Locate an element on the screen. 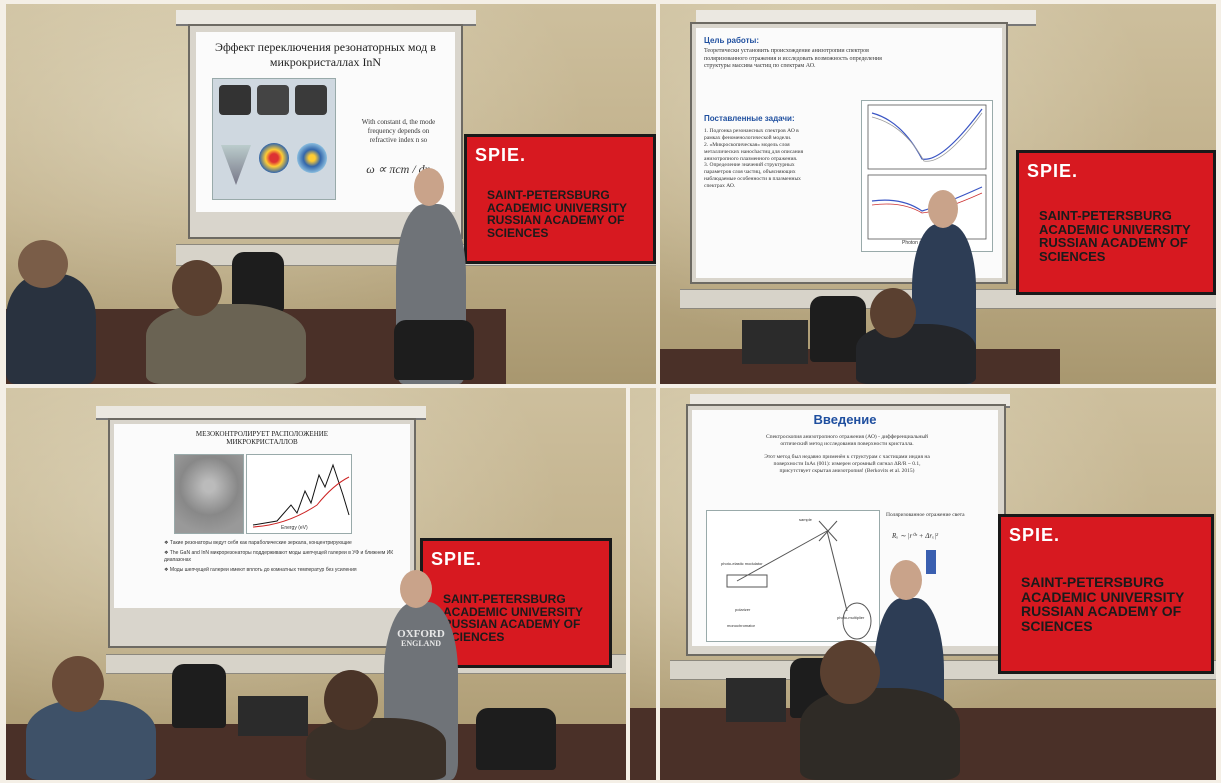 This screenshot has height=783, width=1221. diagram-label: photo-multiplier is located at coordinates (851, 617).